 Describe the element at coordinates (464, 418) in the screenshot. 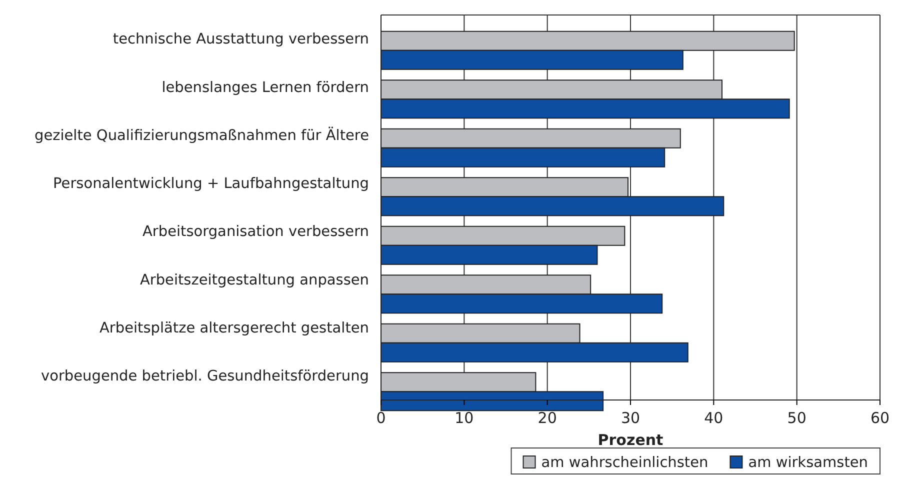

I see `x-tick-label: 10` at that location.